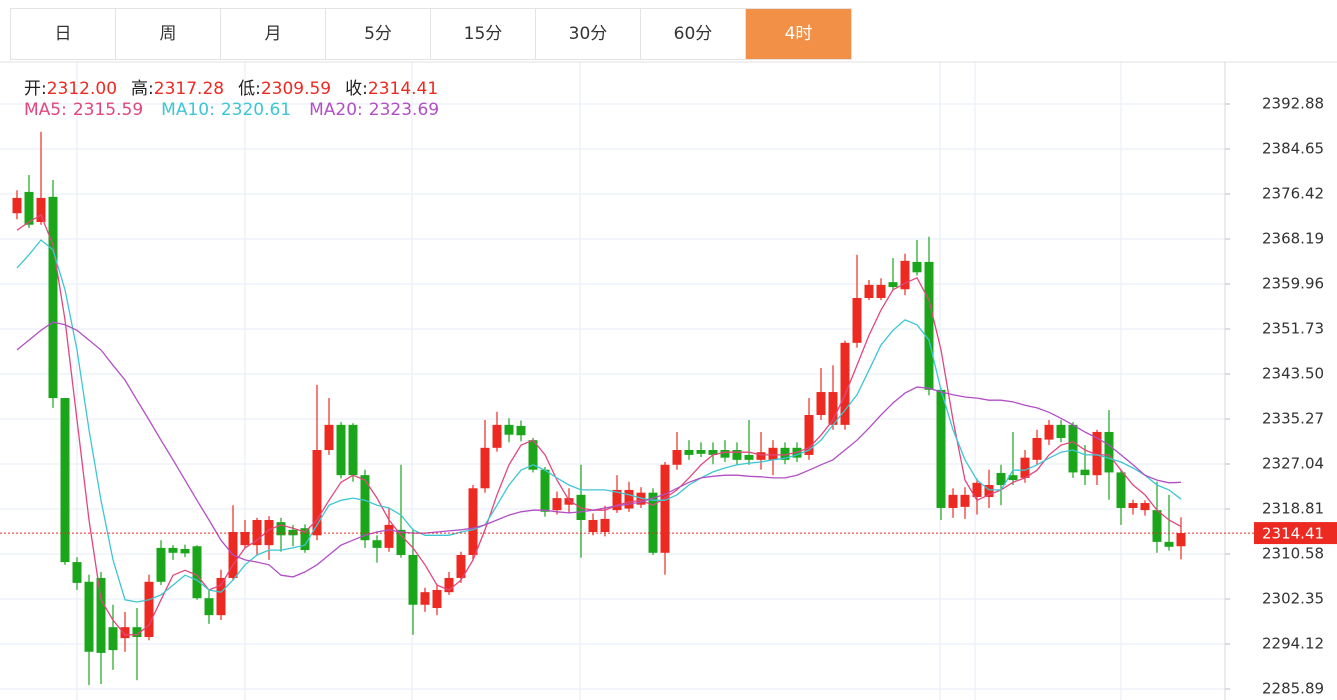 This screenshot has height=700, width=1337. What do you see at coordinates (483, 34) in the screenshot?
I see `period-tab: 15分` at bounding box center [483, 34].